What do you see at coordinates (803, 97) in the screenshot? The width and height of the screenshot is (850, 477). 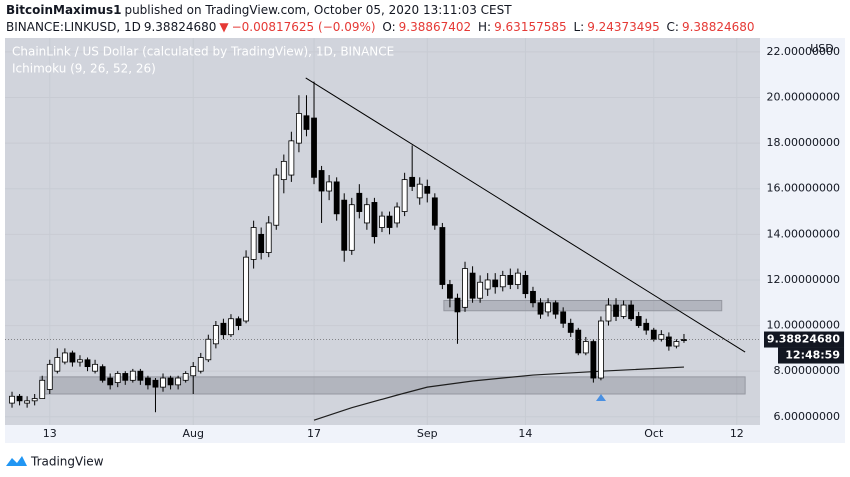 I see `y-tick-label: 20.00000000` at bounding box center [803, 97].